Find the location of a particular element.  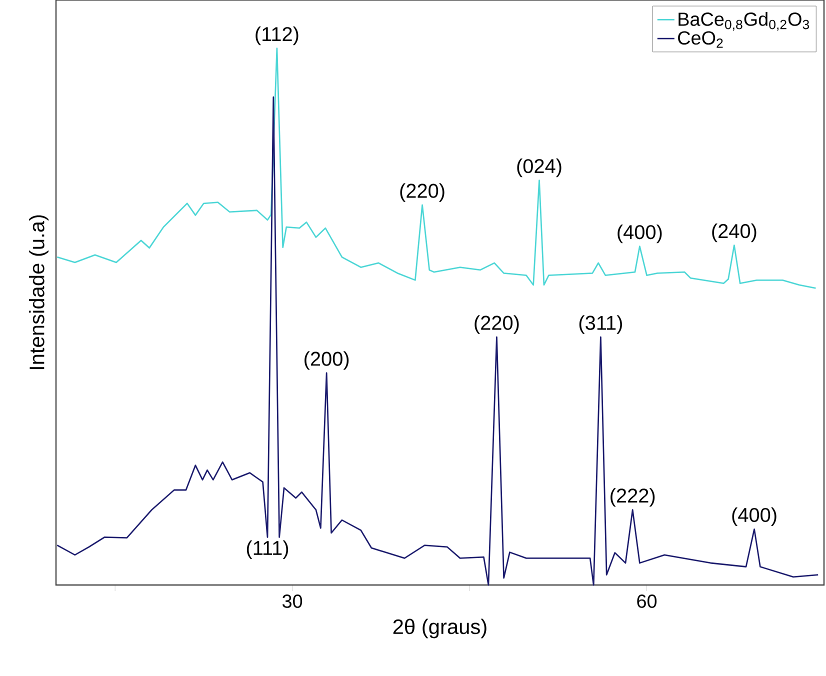

annotation: (222) is located at coordinates (632, 497).